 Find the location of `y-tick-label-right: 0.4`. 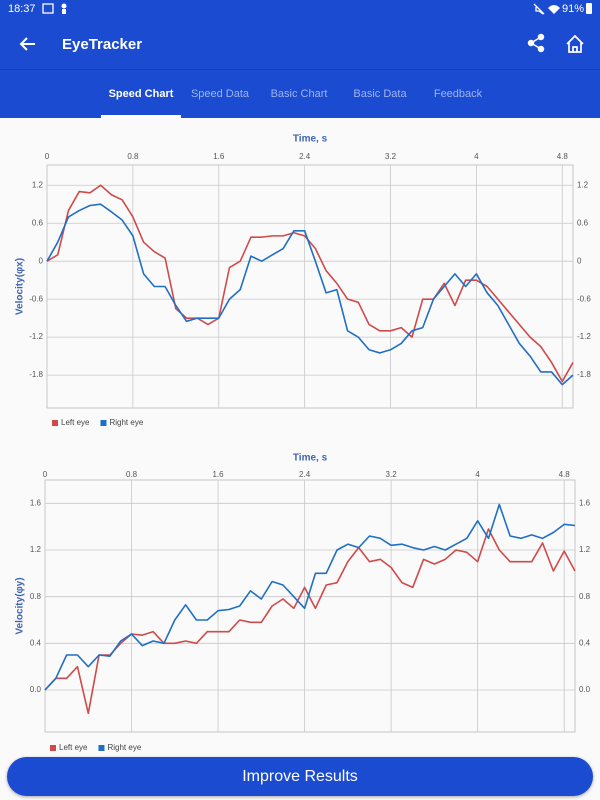

y-tick-label-right: 0.4 is located at coordinates (585, 642).